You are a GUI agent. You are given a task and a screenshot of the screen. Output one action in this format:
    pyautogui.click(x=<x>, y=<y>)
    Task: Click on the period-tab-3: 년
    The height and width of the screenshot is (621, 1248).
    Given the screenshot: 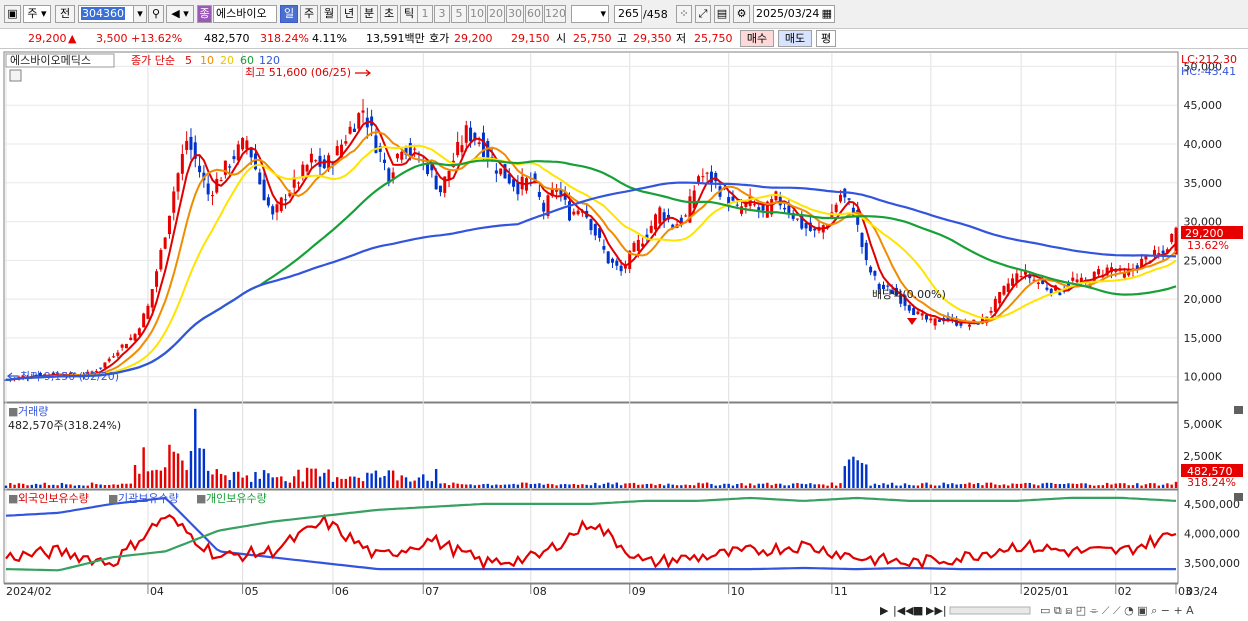 What is the action you would take?
    pyautogui.click(x=349, y=14)
    